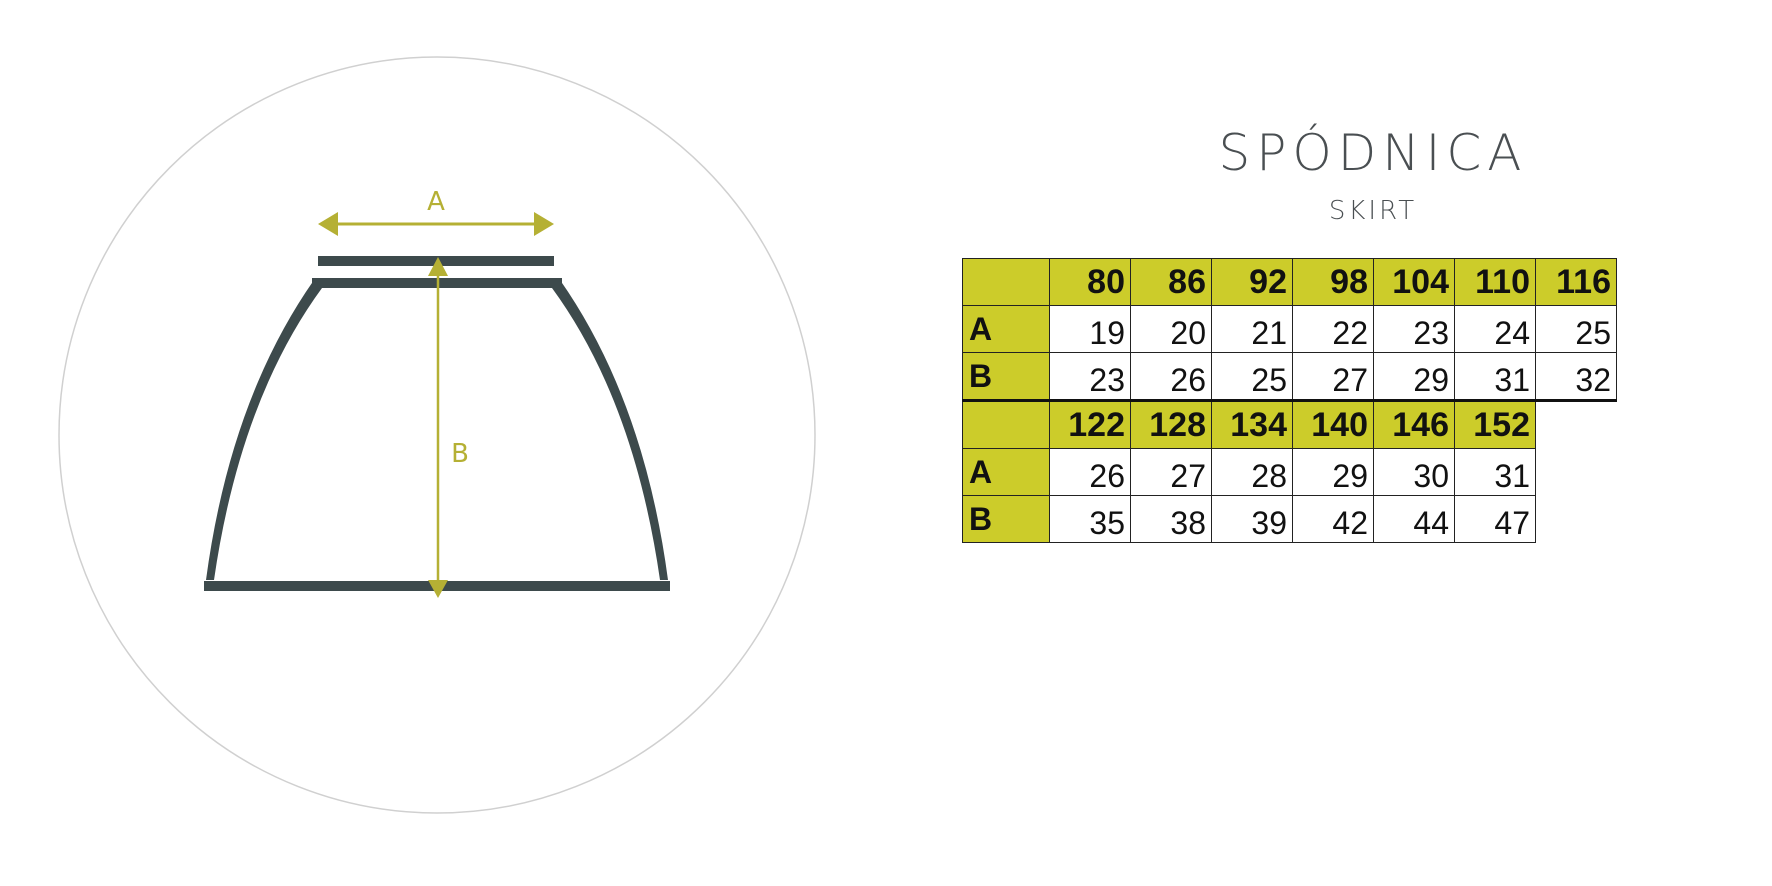 The width and height of the screenshot is (1772, 886). What do you see at coordinates (1252, 472) in the screenshot?
I see `measurement-cell: 28` at bounding box center [1252, 472].